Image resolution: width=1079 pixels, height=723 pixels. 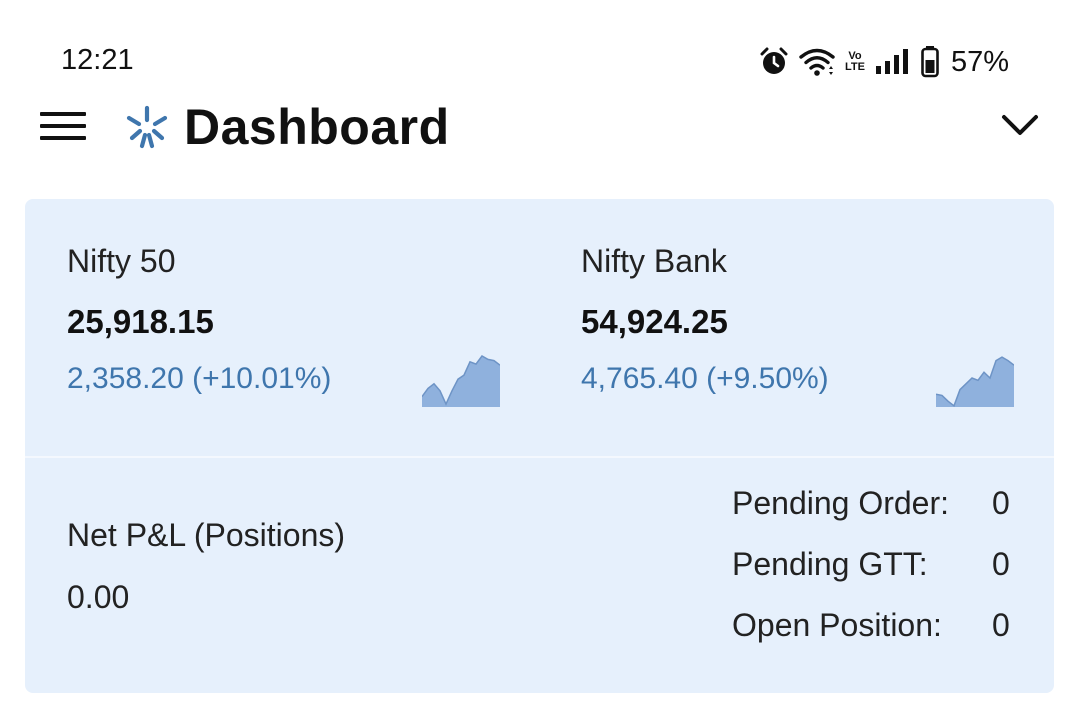 I want to click on index-name: Nifty Bank, so click(x=654, y=261).